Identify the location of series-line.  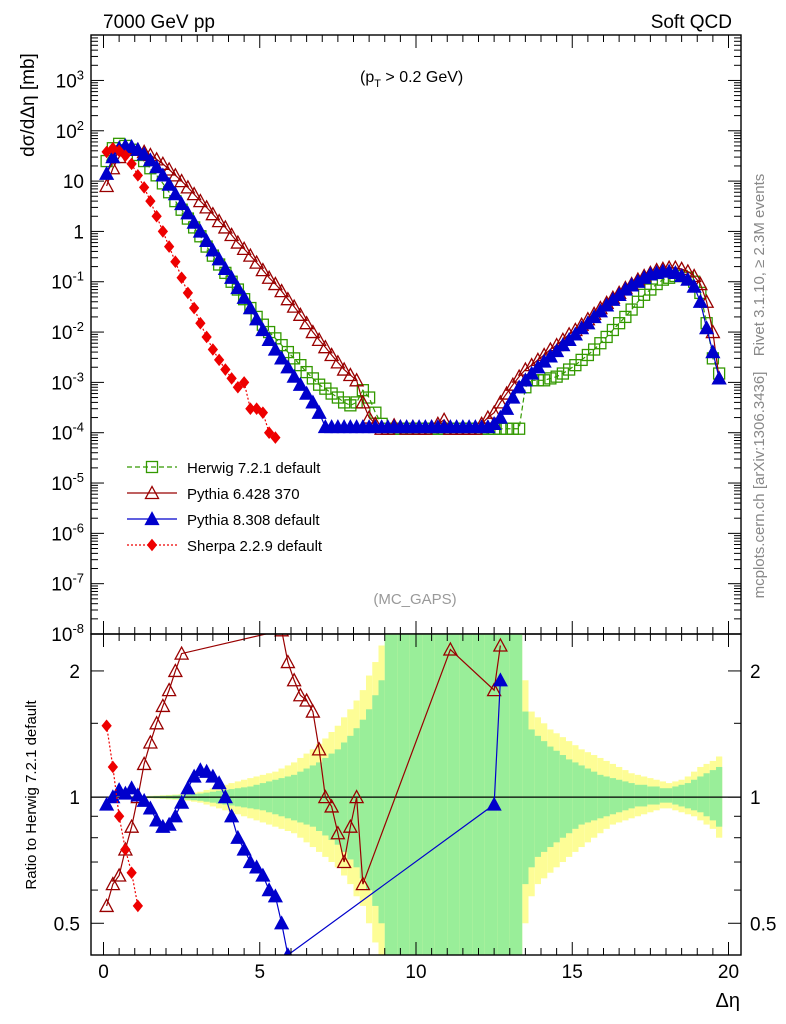
(191, 293).